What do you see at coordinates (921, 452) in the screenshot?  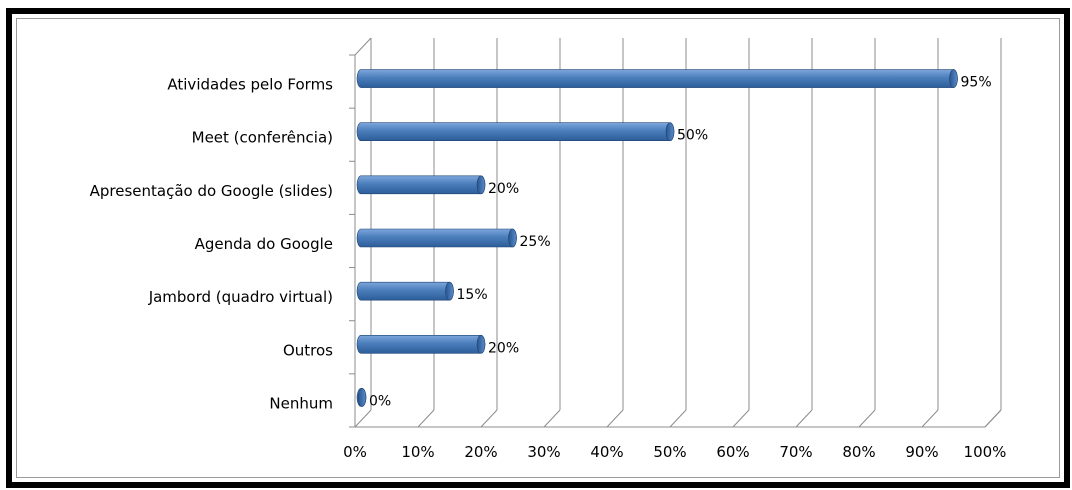 I see `x-tick-label: 90%` at bounding box center [921, 452].